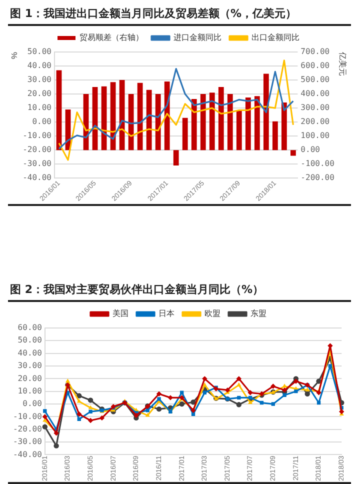 This screenshot has height=484, width=359. What do you see at coordinates (198, 37) in the screenshot?
I see `legend-label: 进口金额同比` at bounding box center [198, 37].